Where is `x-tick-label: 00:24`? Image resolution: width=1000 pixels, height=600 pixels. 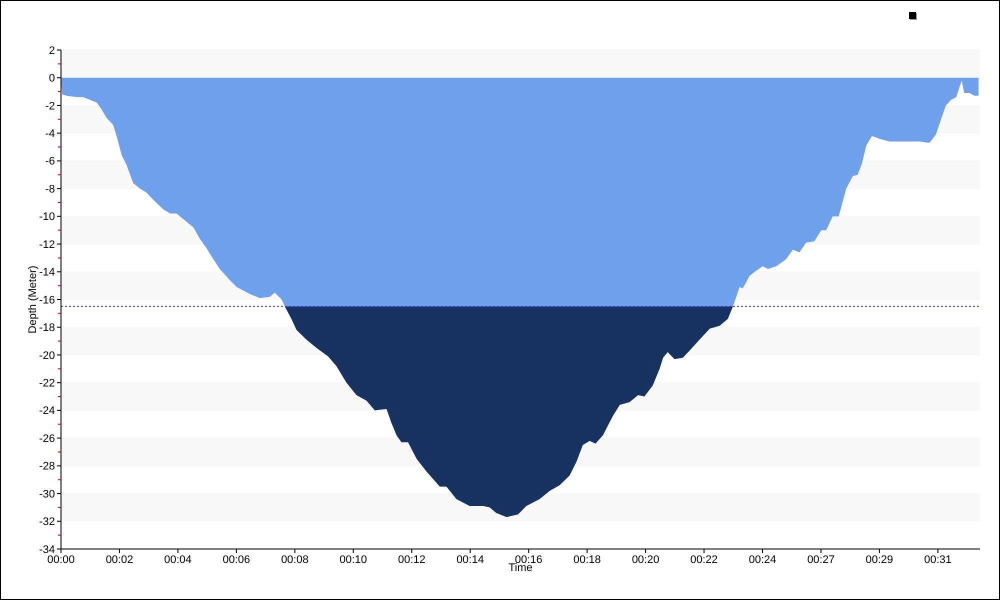 x-tick-label: 00:24 is located at coordinates (762, 560).